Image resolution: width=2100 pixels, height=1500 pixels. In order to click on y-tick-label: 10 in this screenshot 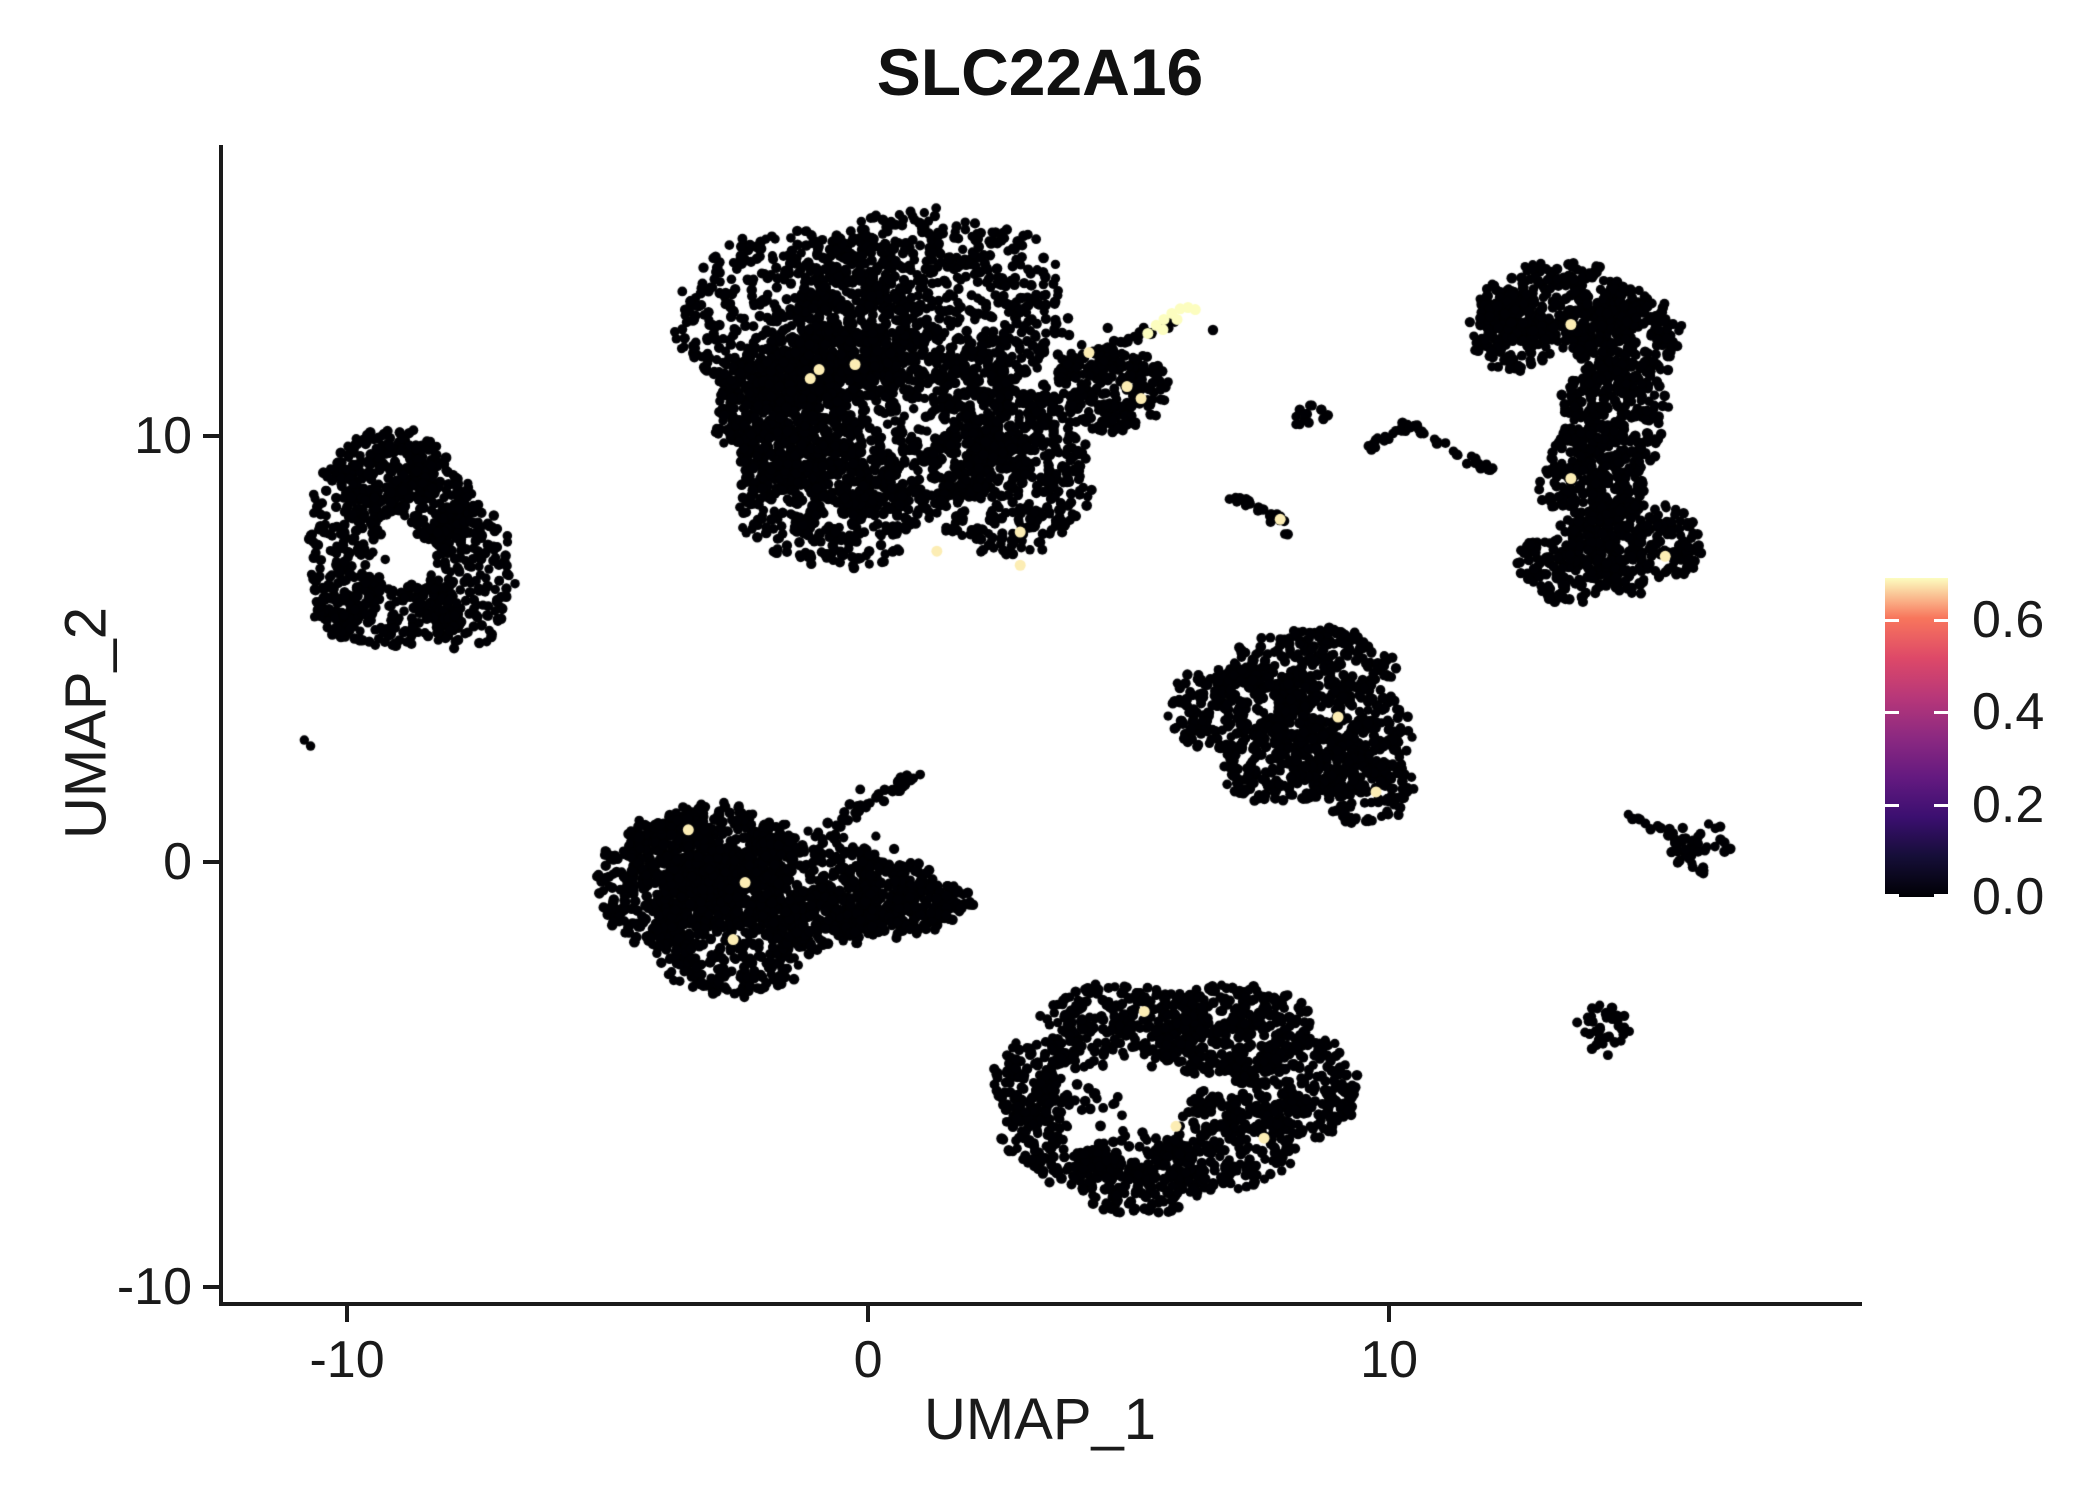, I will do `click(163, 436)`.